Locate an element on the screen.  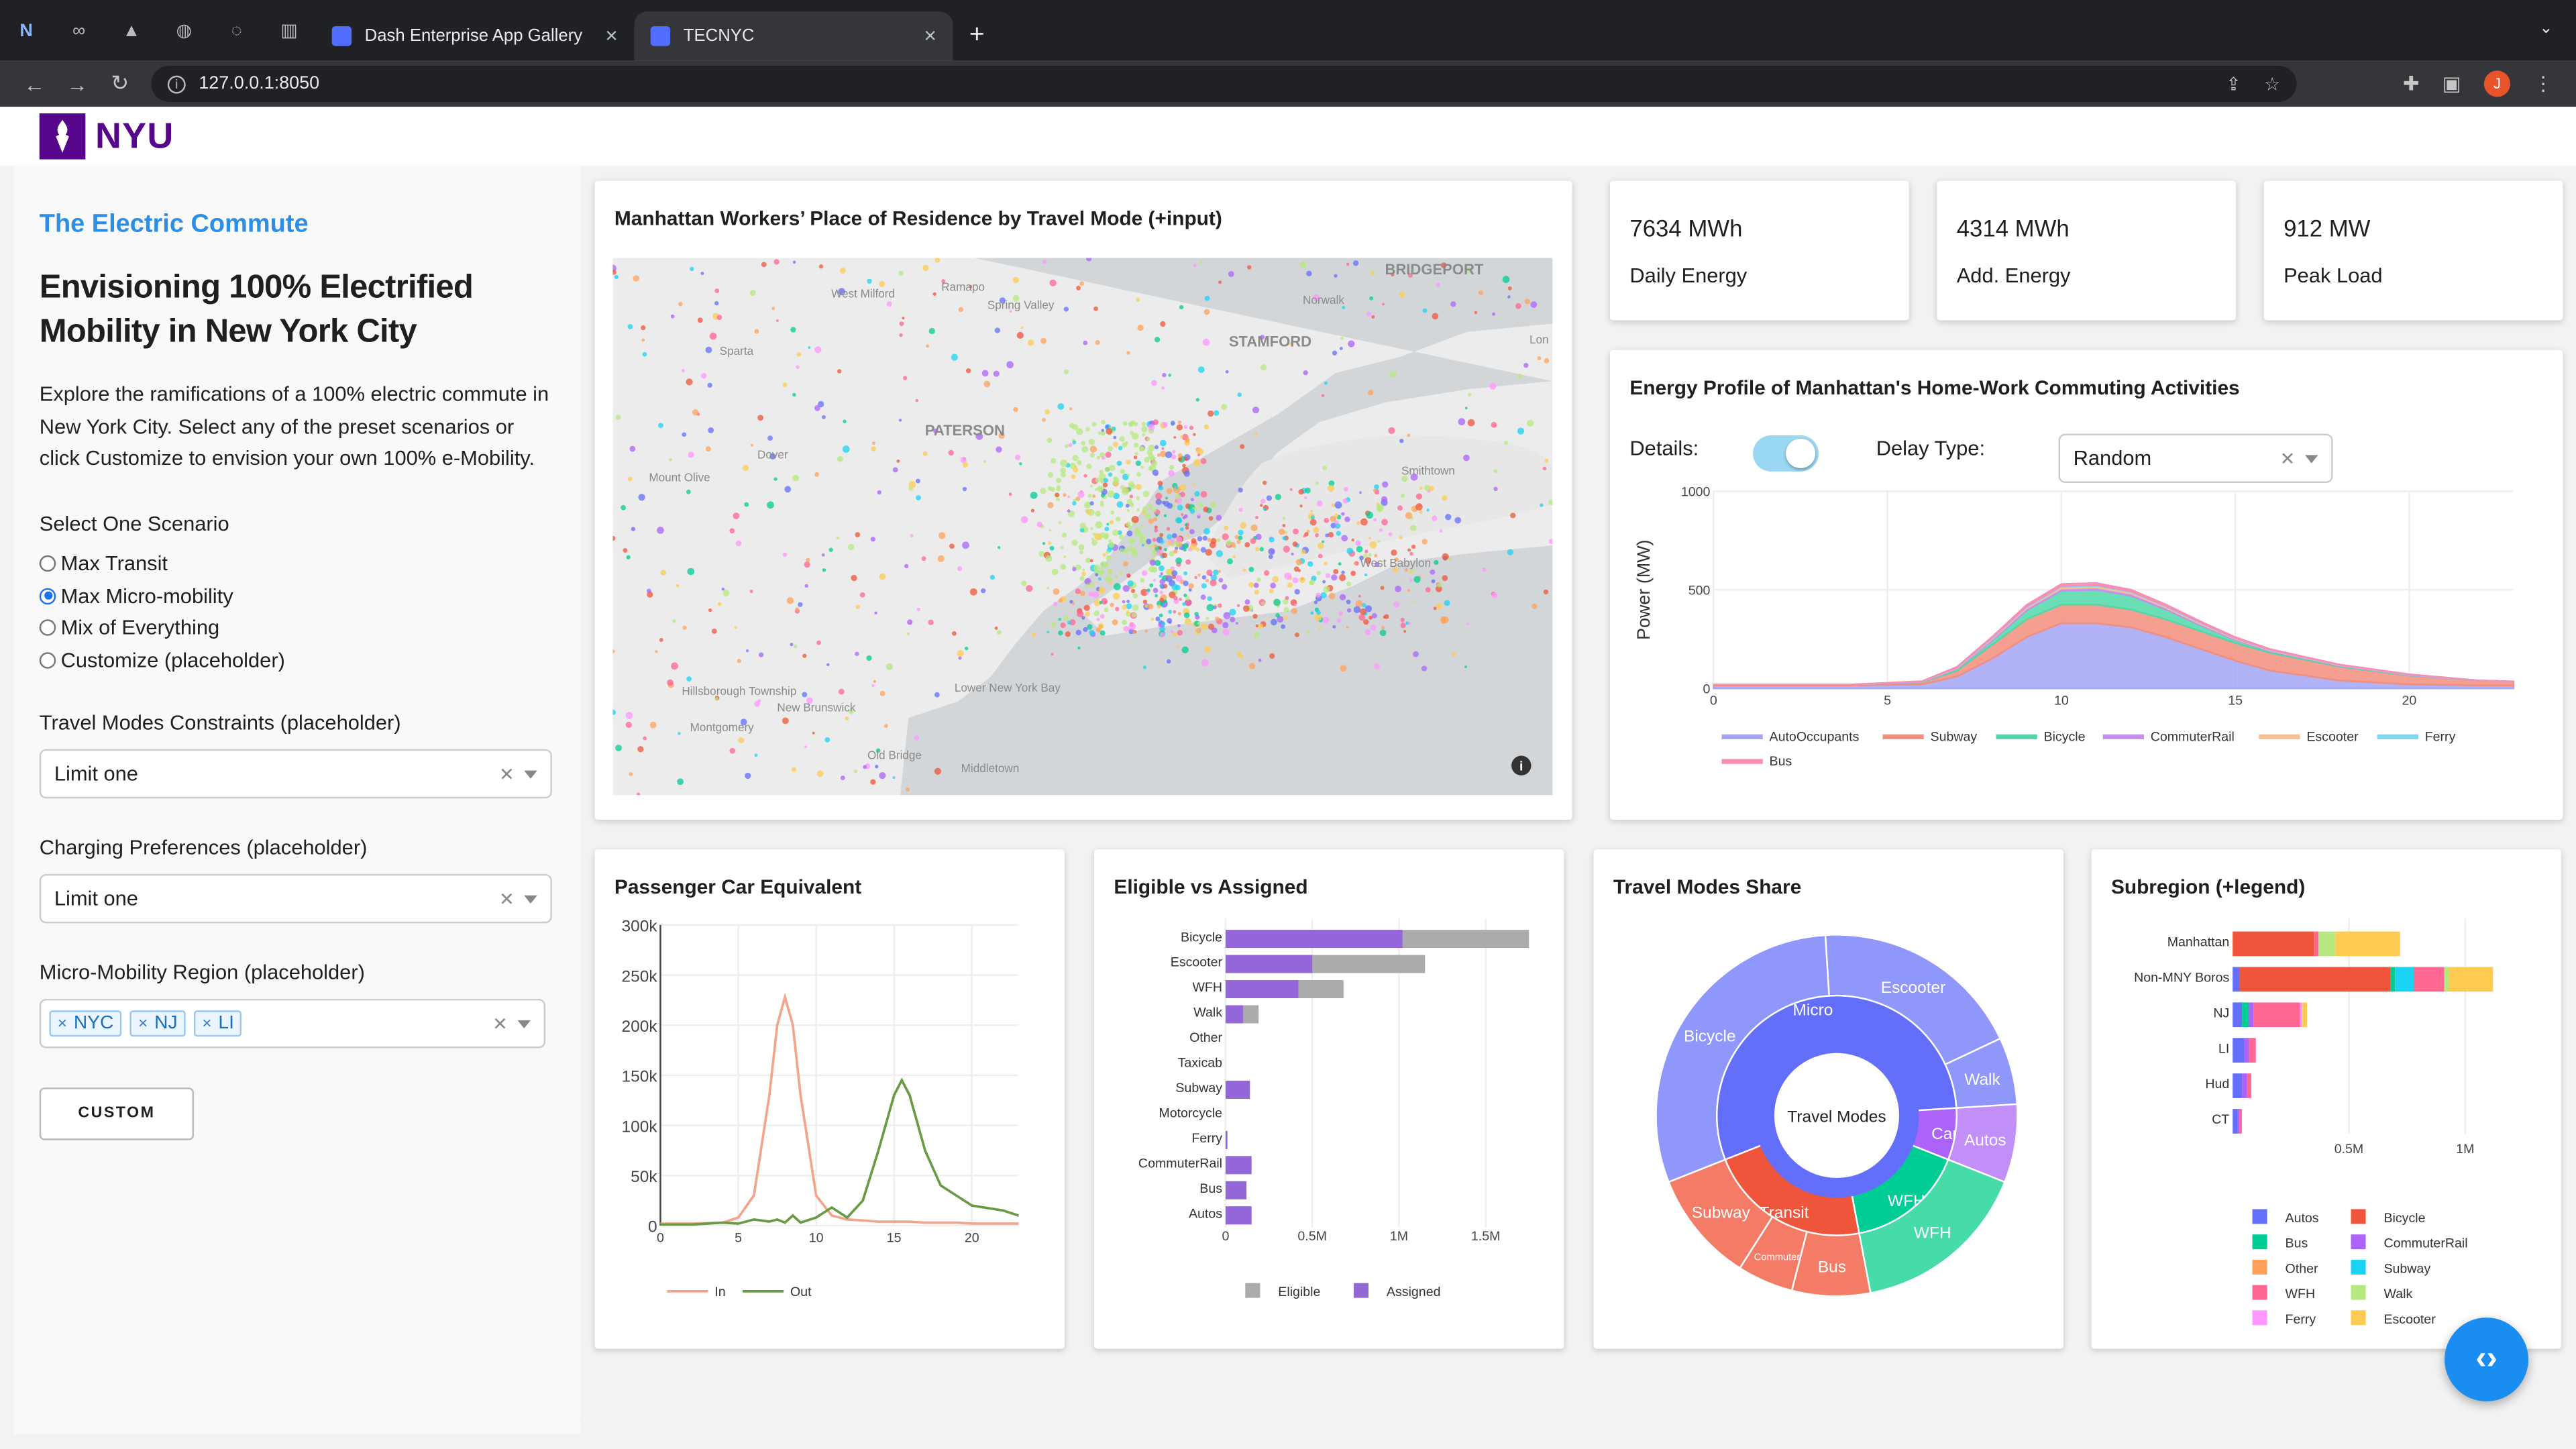
pinned-tab-globe-icon: ◍ is located at coordinates (184, 31).